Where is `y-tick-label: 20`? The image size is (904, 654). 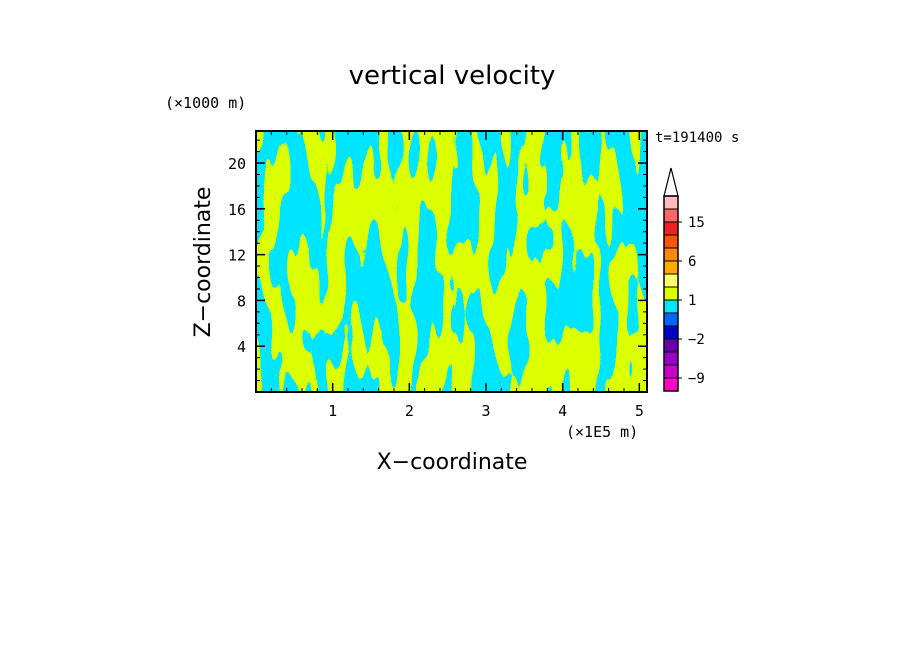 y-tick-label: 20 is located at coordinates (237, 164).